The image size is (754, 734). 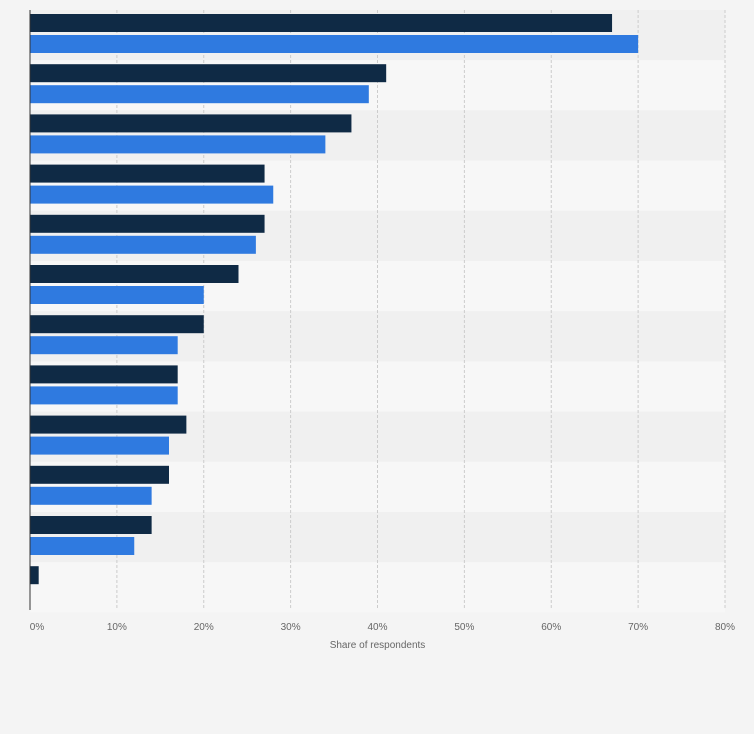 I want to click on x-tick-label: 20%, so click(x=204, y=627).